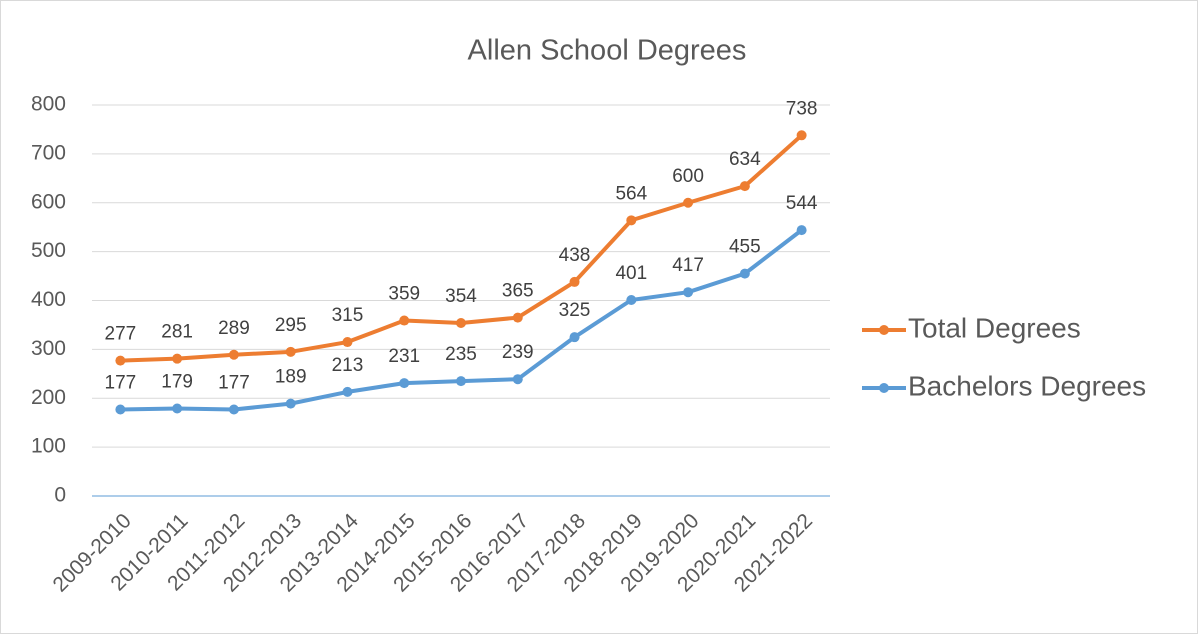  I want to click on data-label: 277, so click(121, 334).